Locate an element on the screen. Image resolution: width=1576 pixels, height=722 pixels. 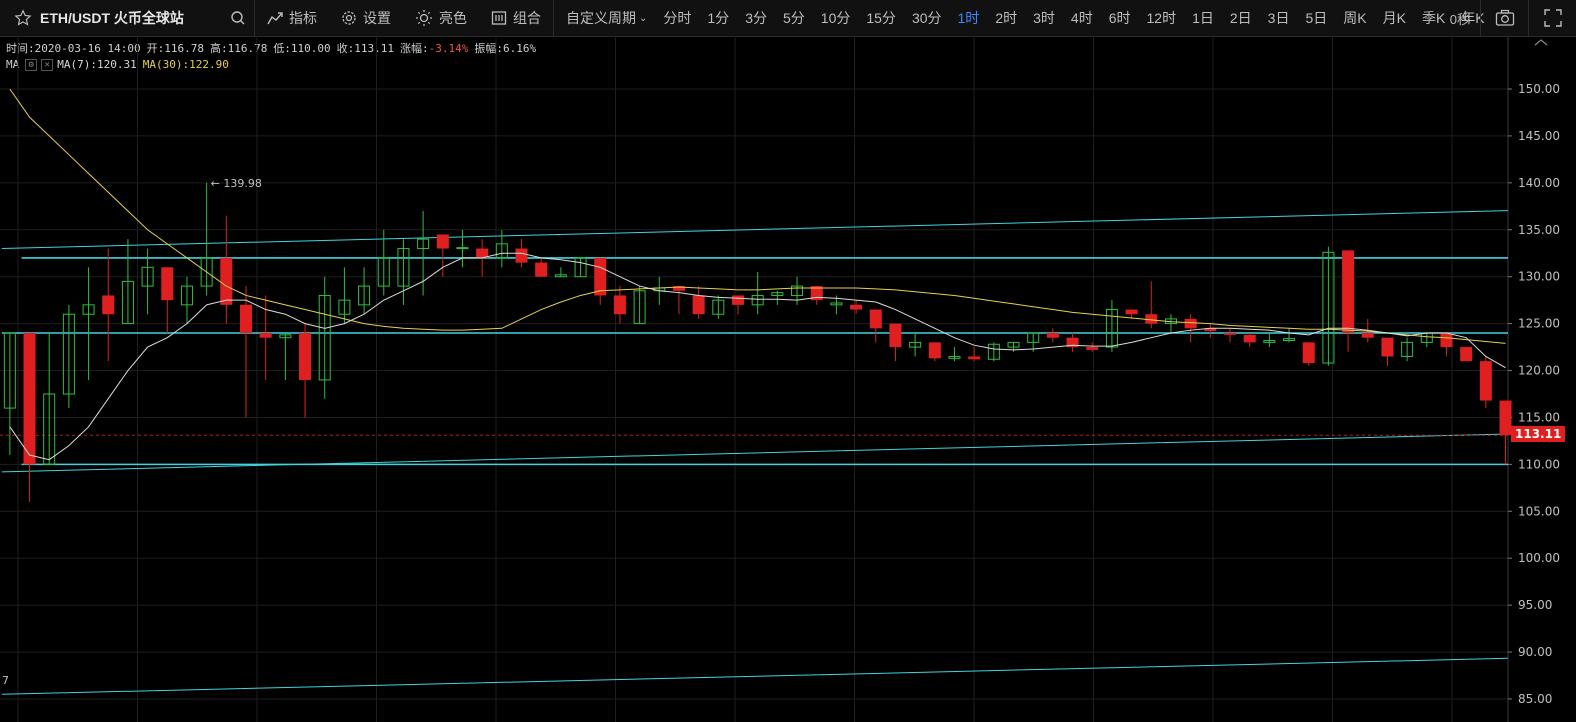
price-tick-label: 110.00 is located at coordinates (1539, 464).